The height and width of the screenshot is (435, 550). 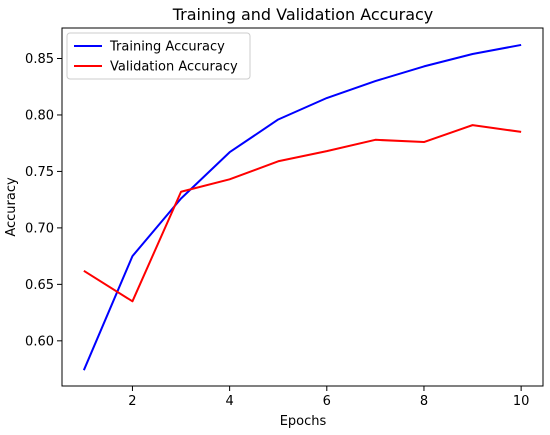 What do you see at coordinates (229, 401) in the screenshot?
I see `x-tick-label: 4` at bounding box center [229, 401].